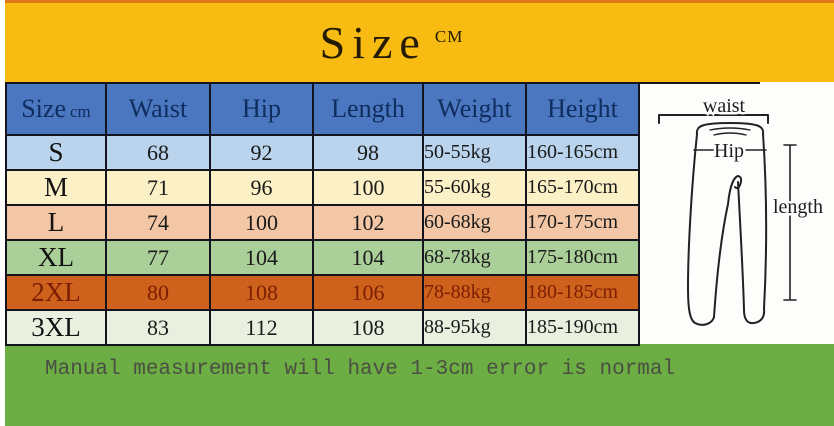 The width and height of the screenshot is (834, 426). What do you see at coordinates (724, 106) in the screenshot?
I see `waist-label: waist` at bounding box center [724, 106].